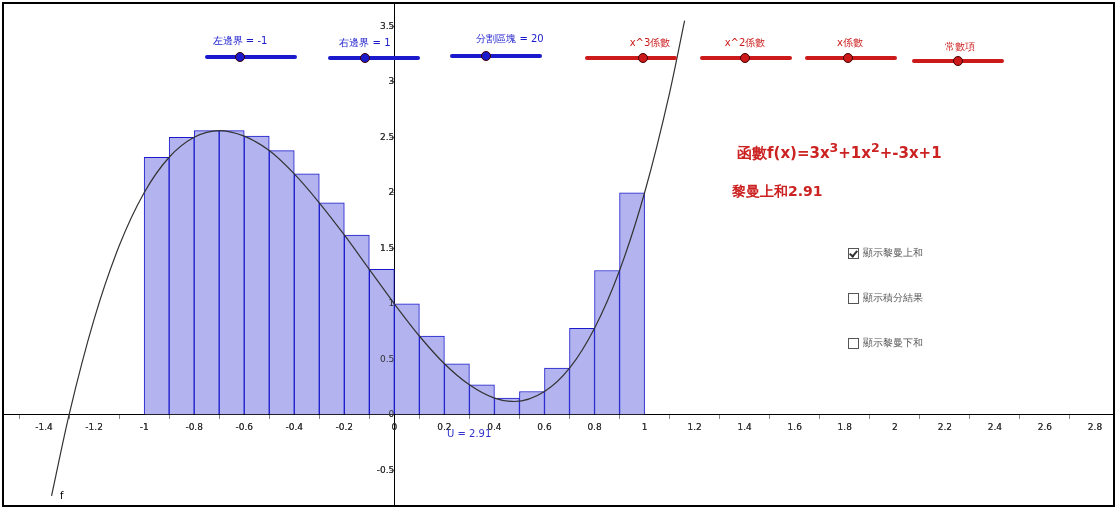 The height and width of the screenshot is (511, 1119). What do you see at coordinates (893, 298) in the screenshot?
I see `annotation: 顯示積分結果` at bounding box center [893, 298].